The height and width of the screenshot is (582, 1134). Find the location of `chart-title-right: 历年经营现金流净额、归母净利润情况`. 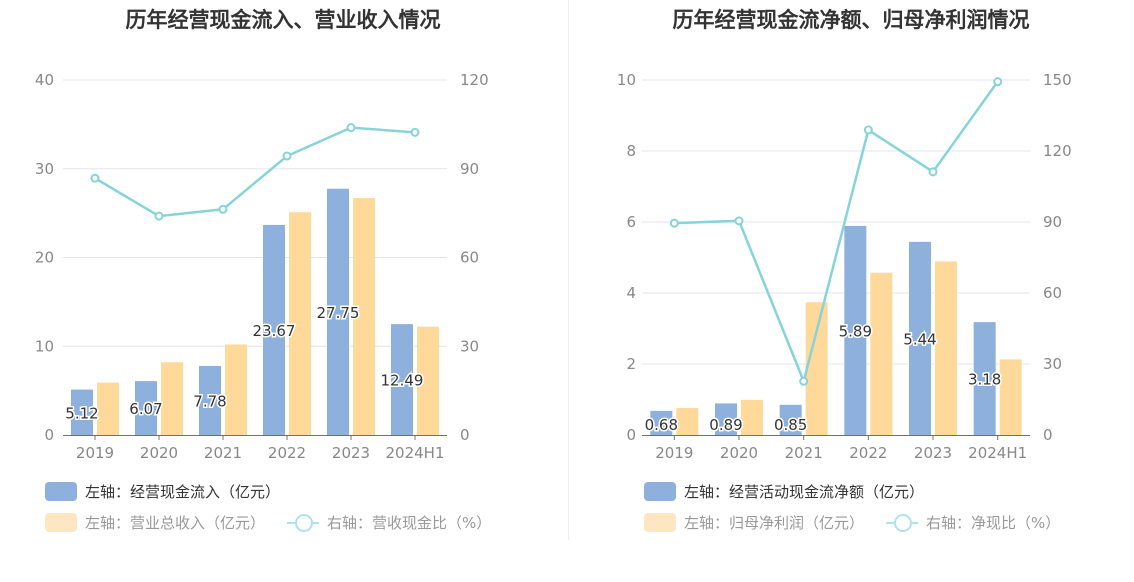

chart-title-right: 历年经营现金流净额、归母净利润情况 is located at coordinates (851, 20).